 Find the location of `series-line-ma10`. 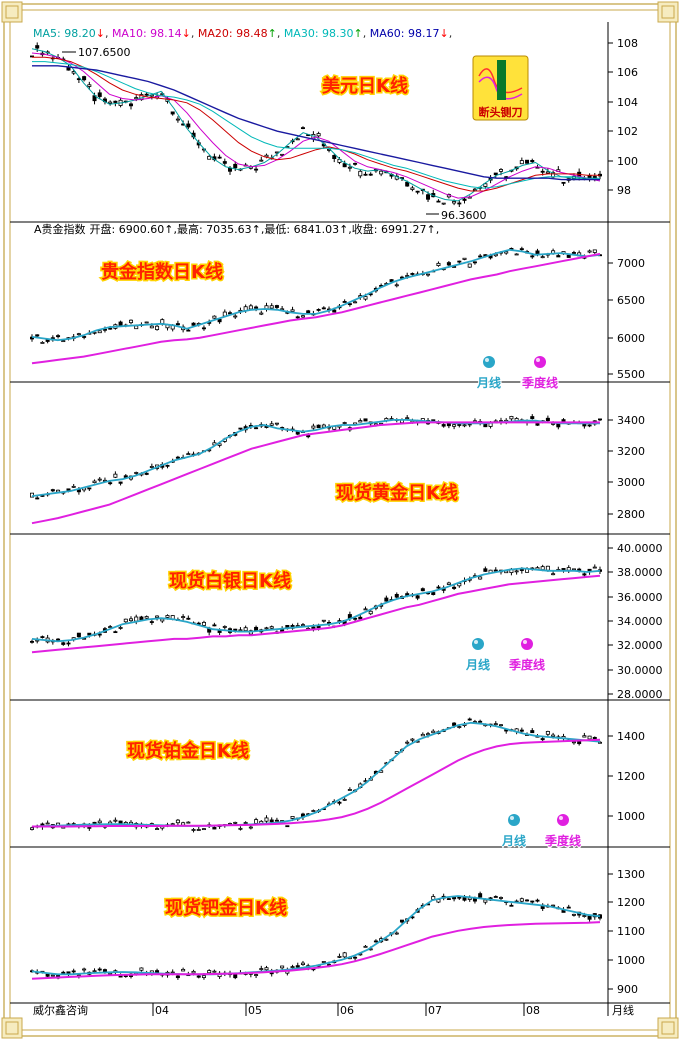

series-line-ma10 is located at coordinates (316, 125).